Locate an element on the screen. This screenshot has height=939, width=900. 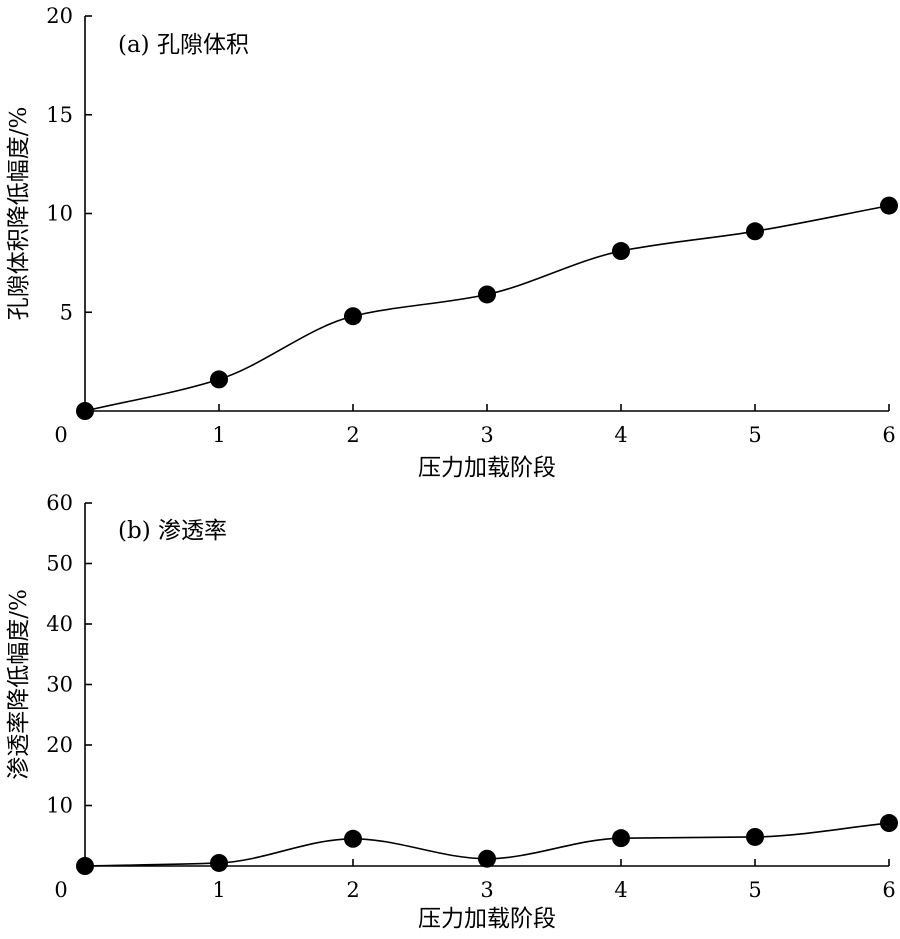
y-axis-title: 渗透率降低幅度/% is located at coordinates (19, 684).